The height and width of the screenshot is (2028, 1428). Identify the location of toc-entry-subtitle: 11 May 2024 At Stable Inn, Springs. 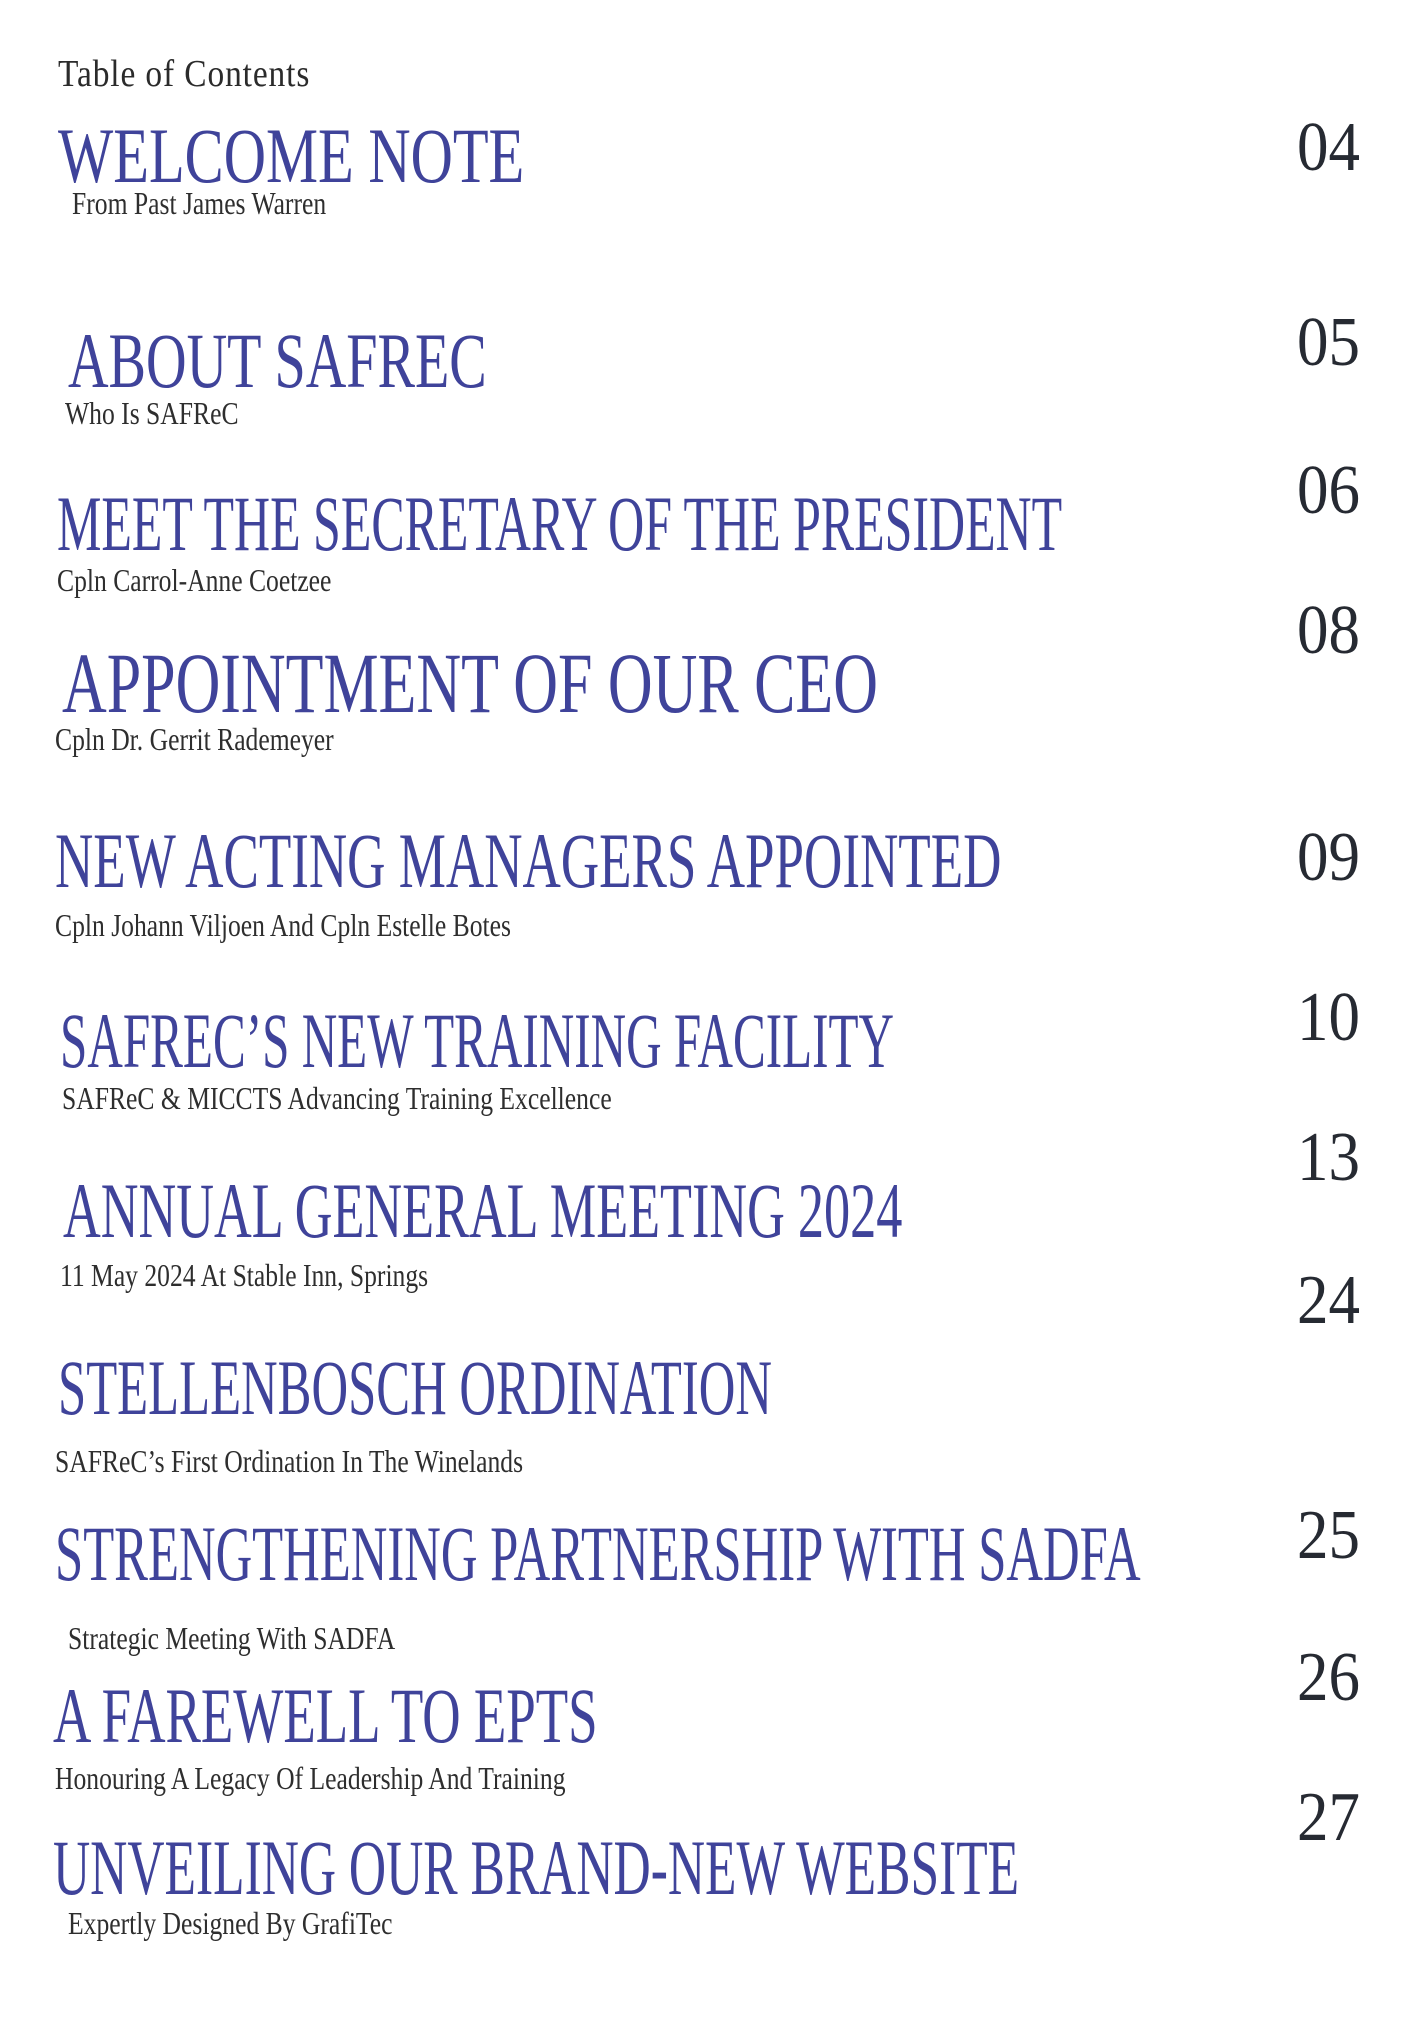
(244, 1275).